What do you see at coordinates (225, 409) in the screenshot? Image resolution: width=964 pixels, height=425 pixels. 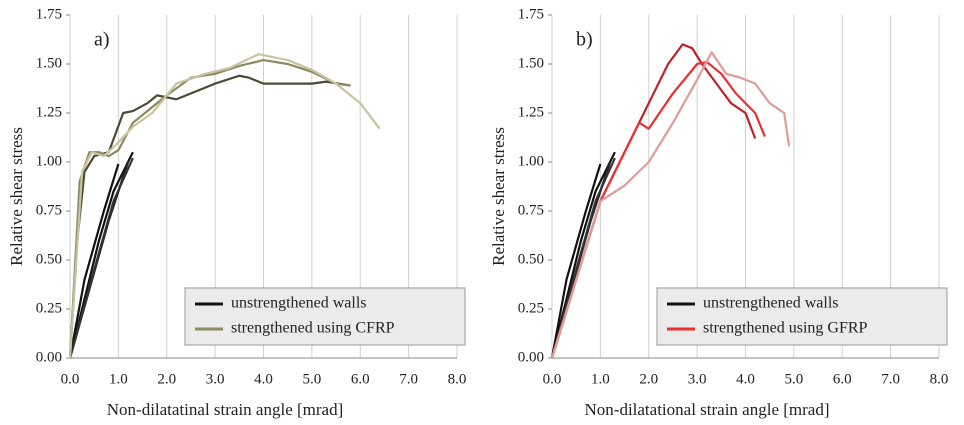 I see `x-axis-title: Non-dilatatinal strain angle [mrad]` at bounding box center [225, 409].